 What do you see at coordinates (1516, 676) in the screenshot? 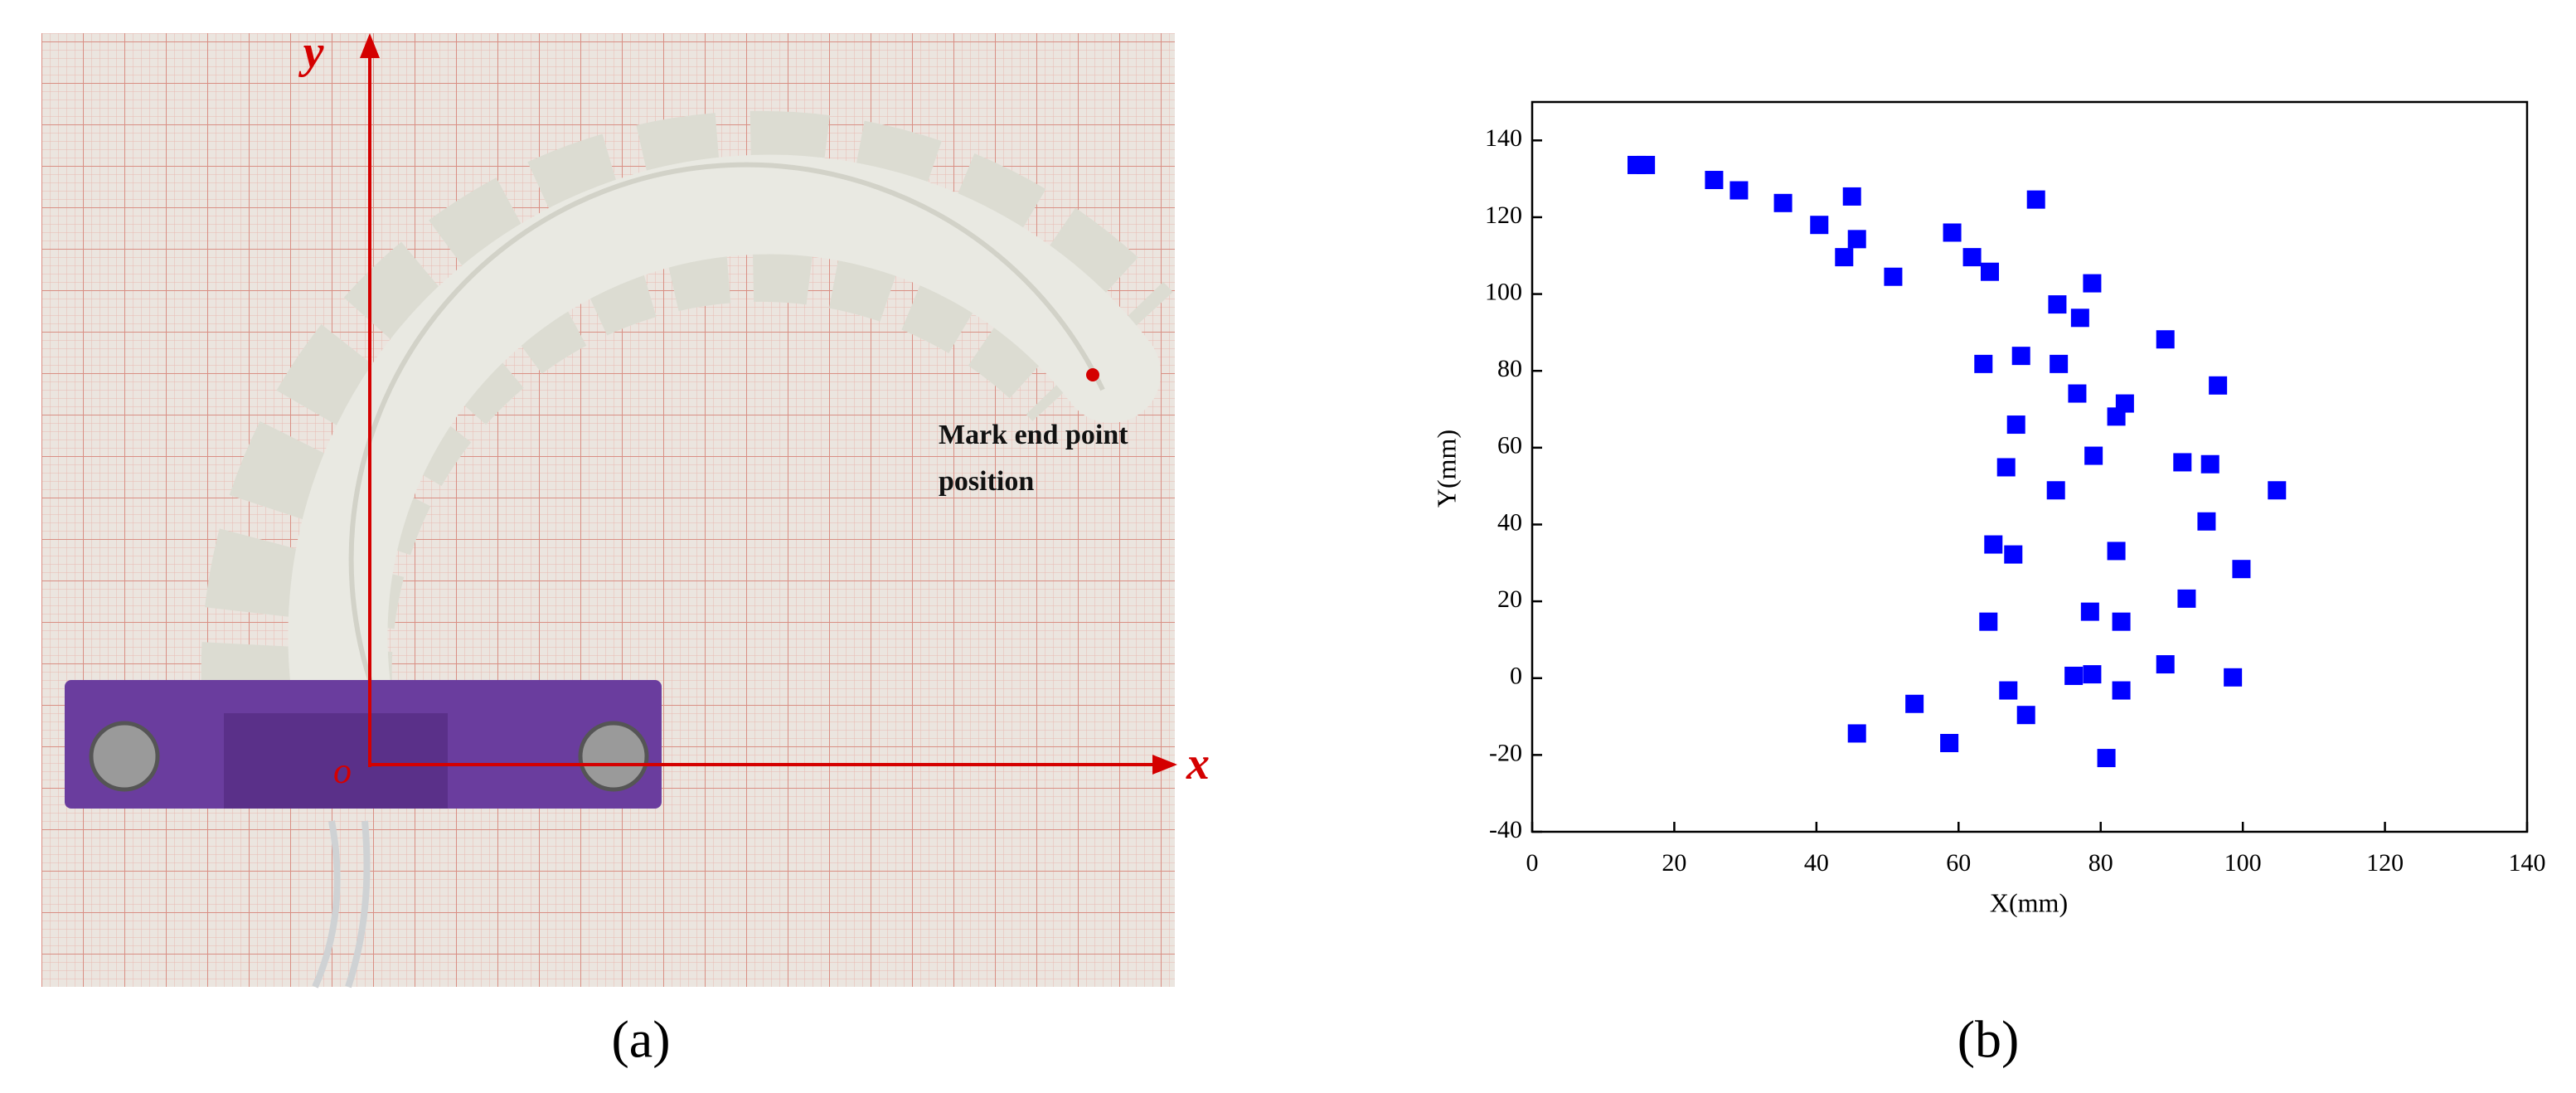
I see `y-tick-label: 0` at bounding box center [1516, 676].